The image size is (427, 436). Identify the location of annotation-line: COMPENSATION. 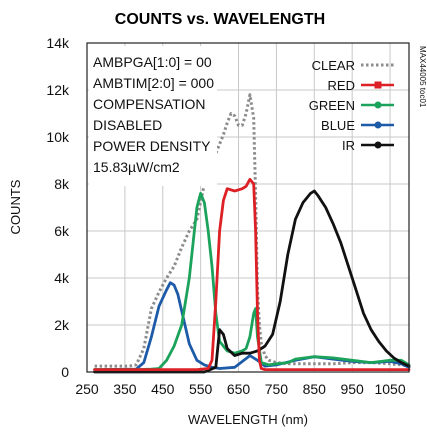
(149, 104).